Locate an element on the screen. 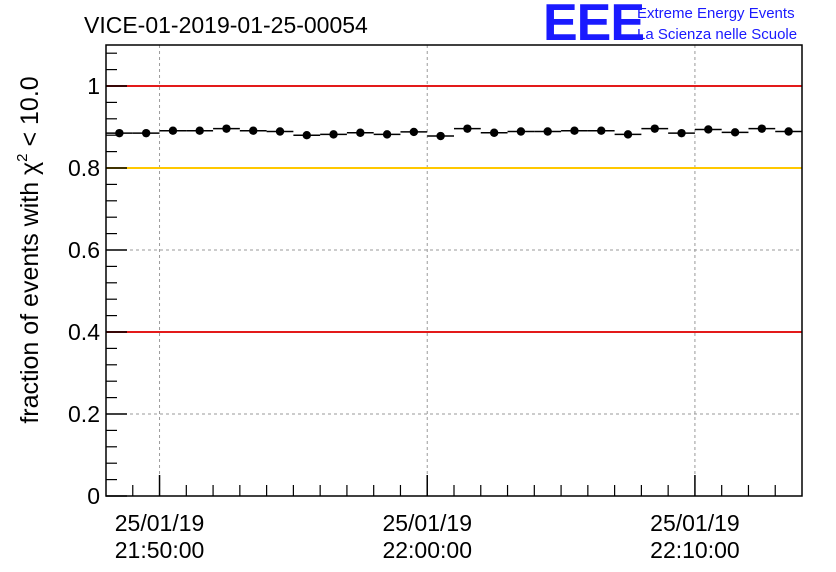 This screenshot has width=836, height=572. y-tick-label-2: 0.4 is located at coordinates (84, 332).